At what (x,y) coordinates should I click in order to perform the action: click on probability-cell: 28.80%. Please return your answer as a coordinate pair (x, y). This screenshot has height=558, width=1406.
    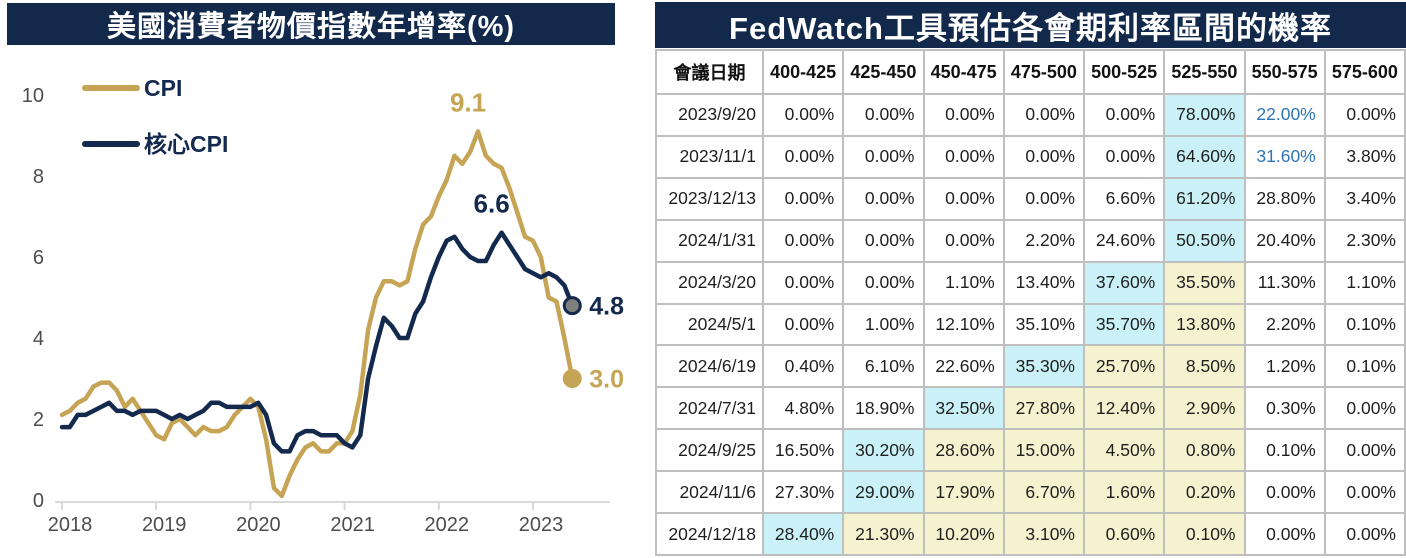
    Looking at the image, I should click on (1284, 198).